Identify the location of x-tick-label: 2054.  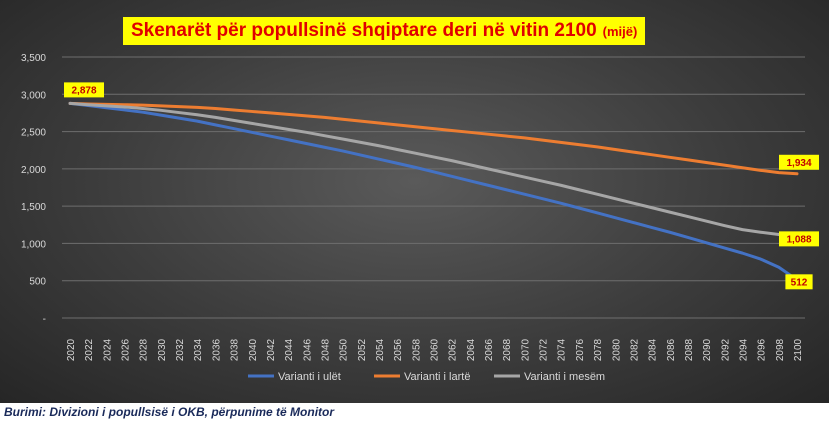
(380, 349).